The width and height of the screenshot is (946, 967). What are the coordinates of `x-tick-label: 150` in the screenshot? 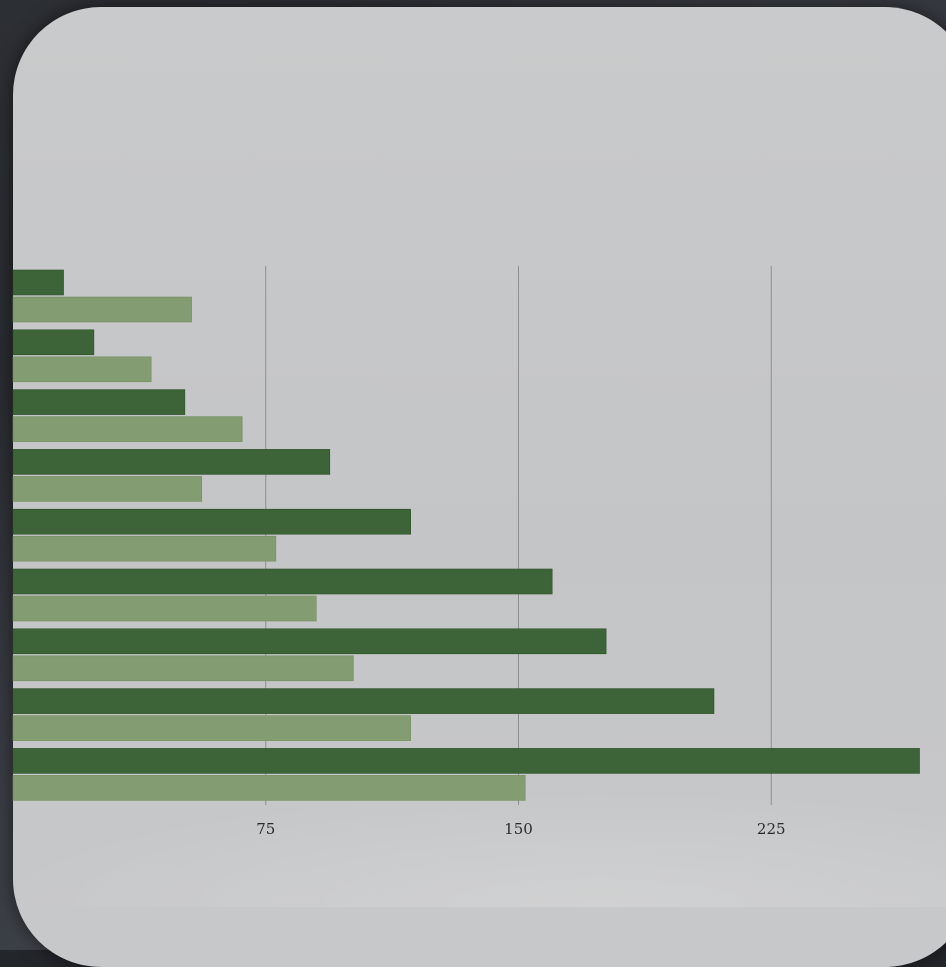 It's located at (518, 829).